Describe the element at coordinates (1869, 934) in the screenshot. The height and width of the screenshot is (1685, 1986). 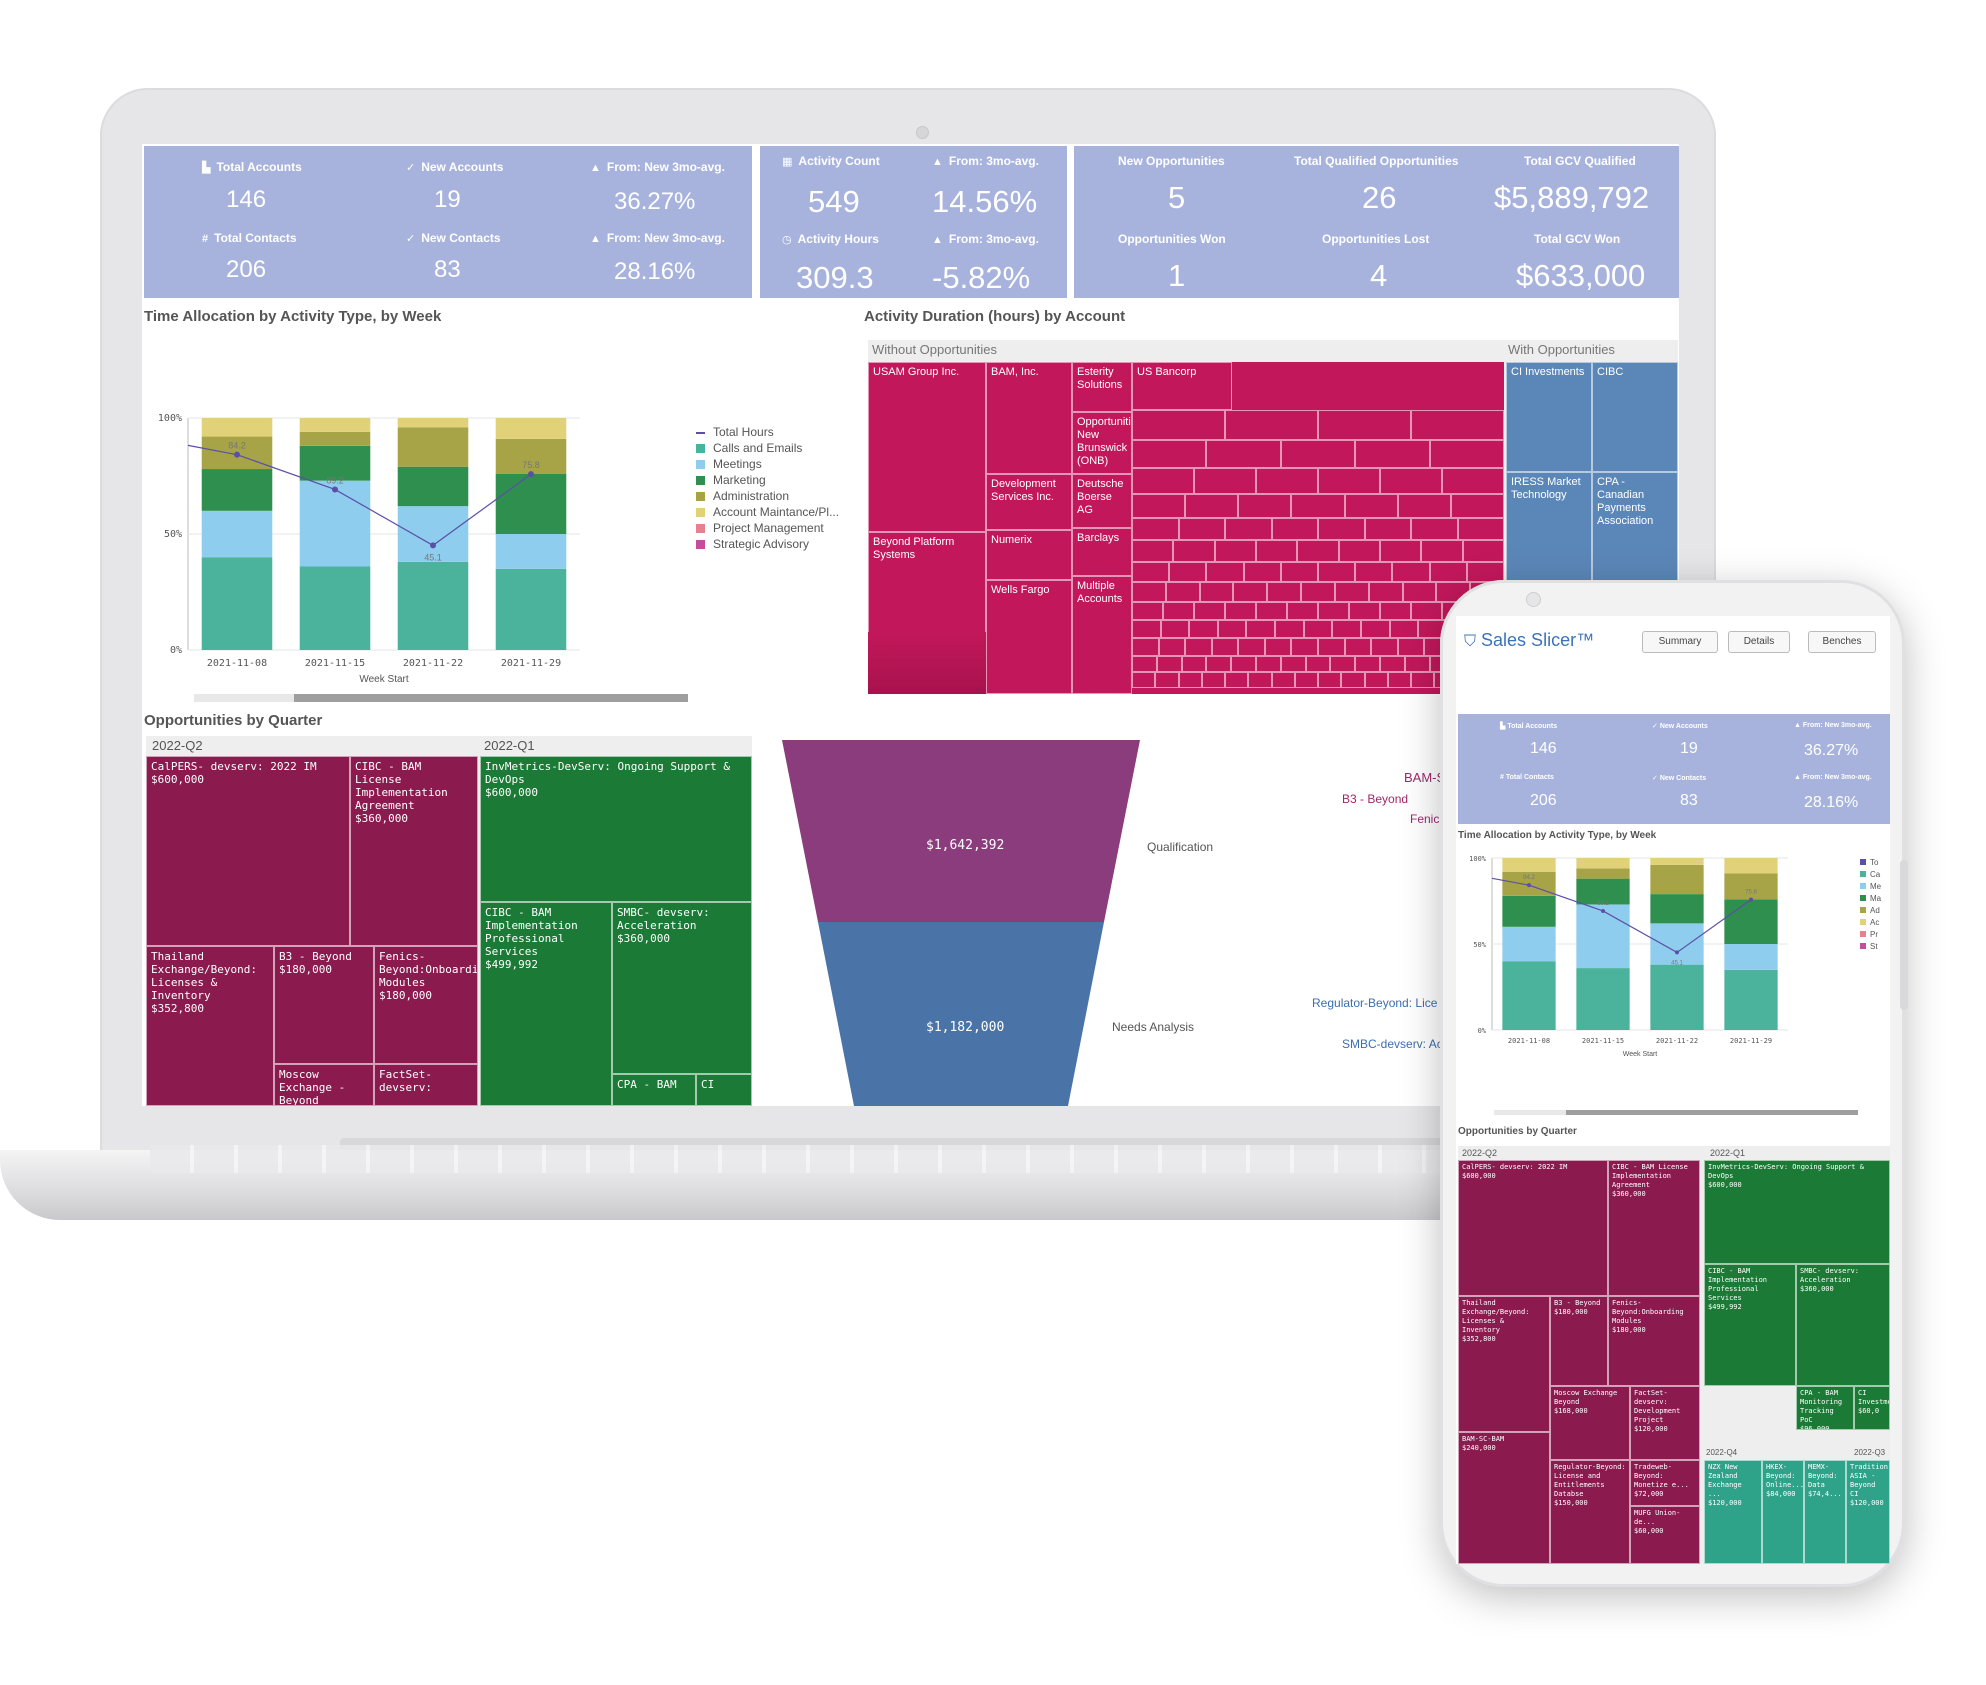
I see `ph-legend-item: Pr` at that location.